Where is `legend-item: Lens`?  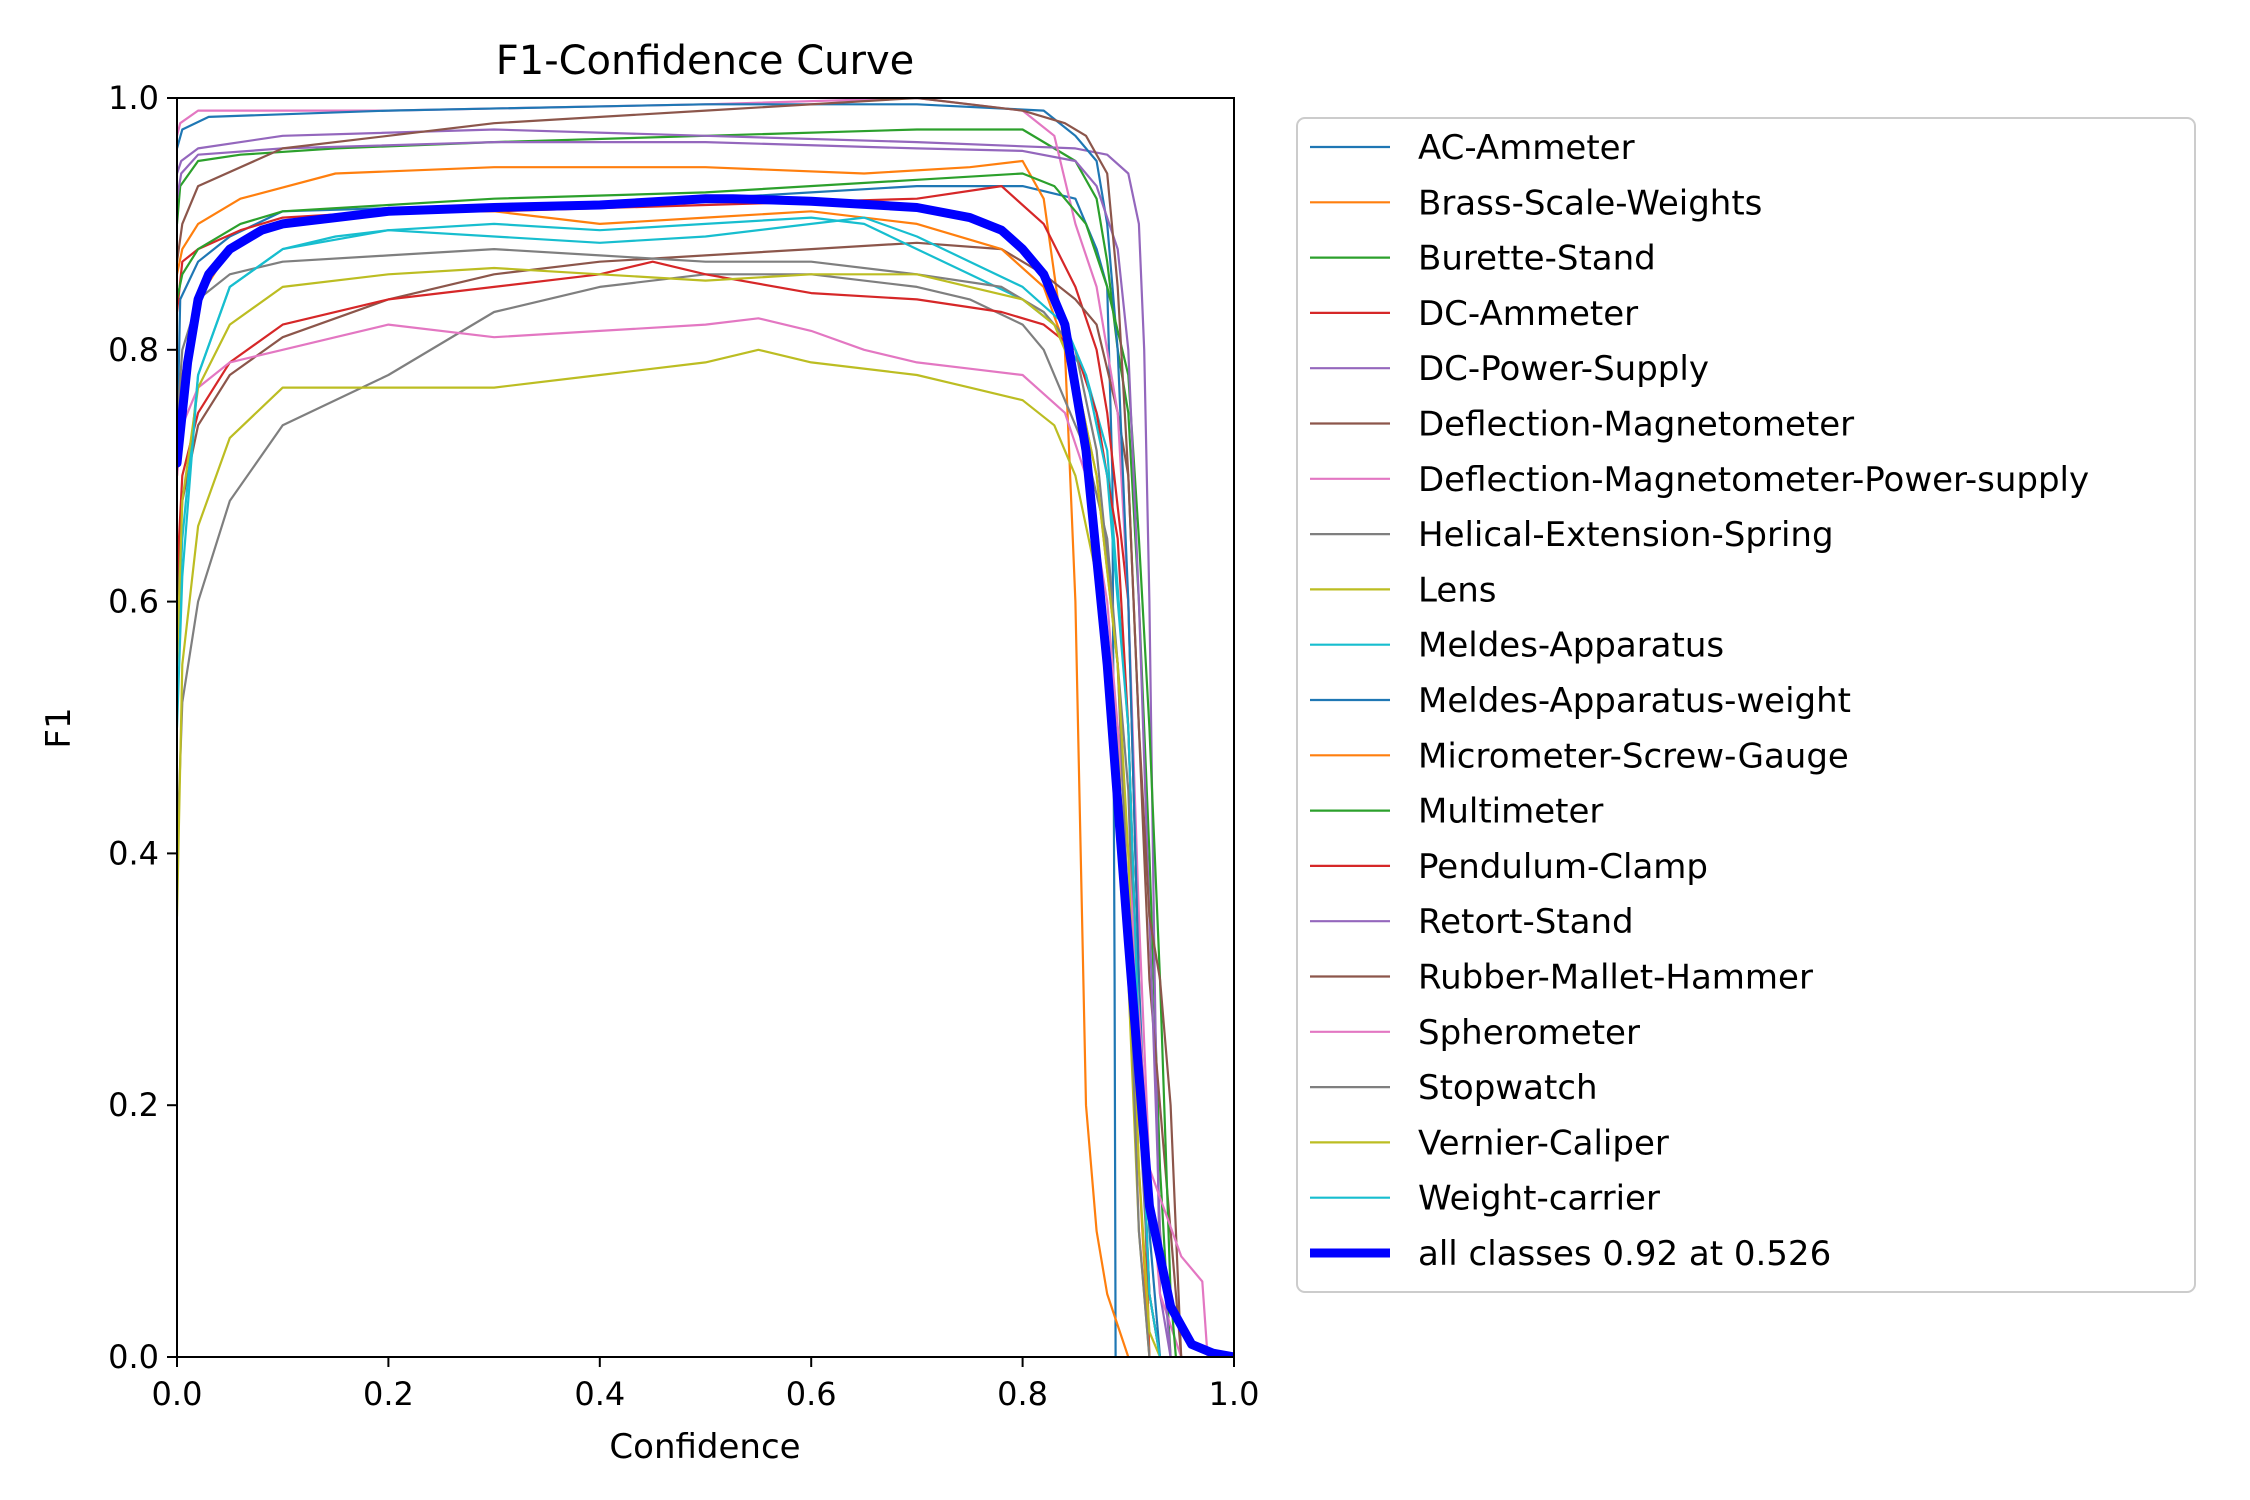
legend-item: Lens is located at coordinates (1403, 590).